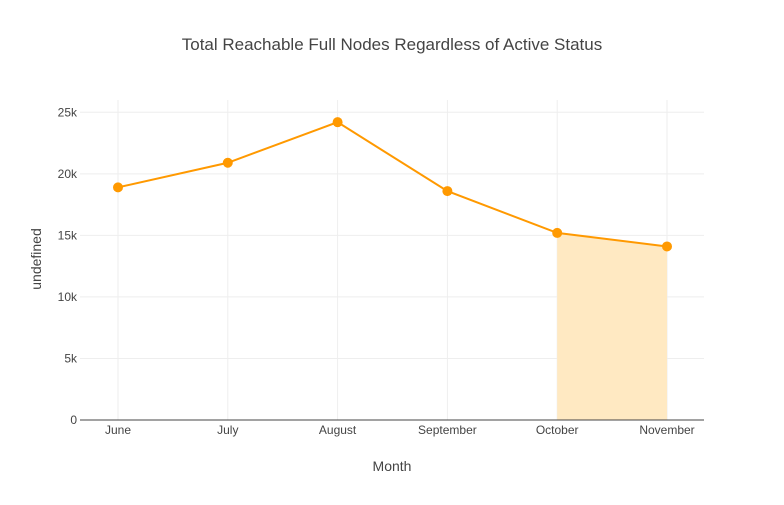 This screenshot has width=784, height=505. Describe the element at coordinates (71, 358) in the screenshot. I see `y-tick-label: 5k` at that location.